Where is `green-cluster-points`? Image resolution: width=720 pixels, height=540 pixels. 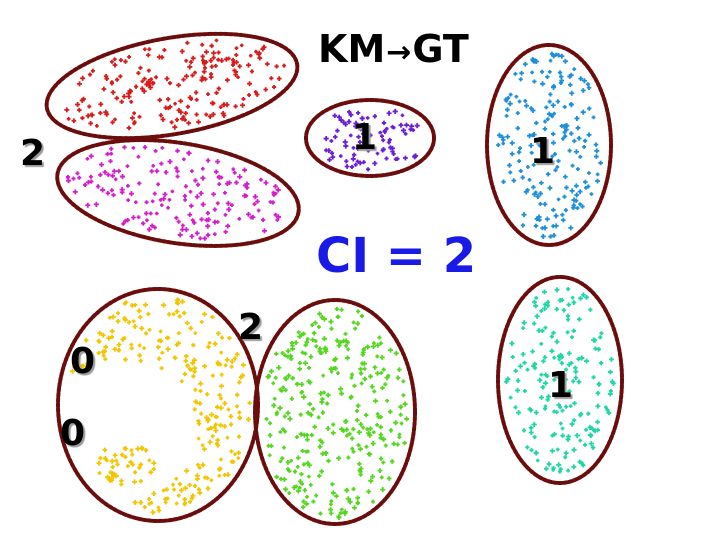
green-cluster-points is located at coordinates (337, 413).